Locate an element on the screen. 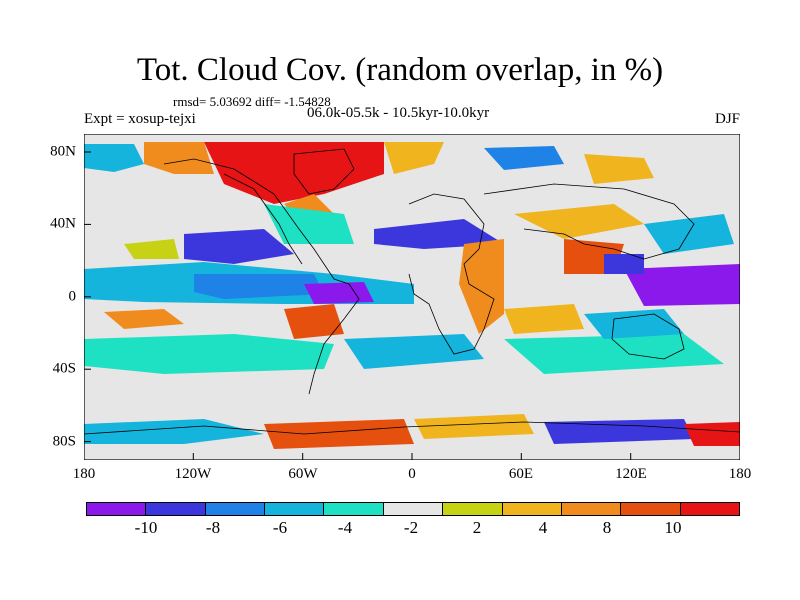  asia-coast is located at coordinates (589, 221).